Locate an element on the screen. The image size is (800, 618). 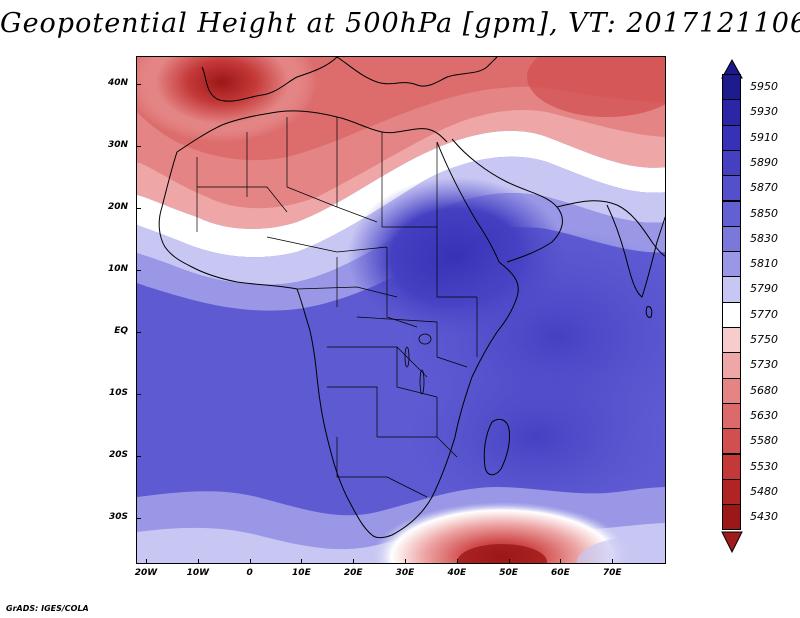
colorbar-label: 5750 is located at coordinates (764, 339).